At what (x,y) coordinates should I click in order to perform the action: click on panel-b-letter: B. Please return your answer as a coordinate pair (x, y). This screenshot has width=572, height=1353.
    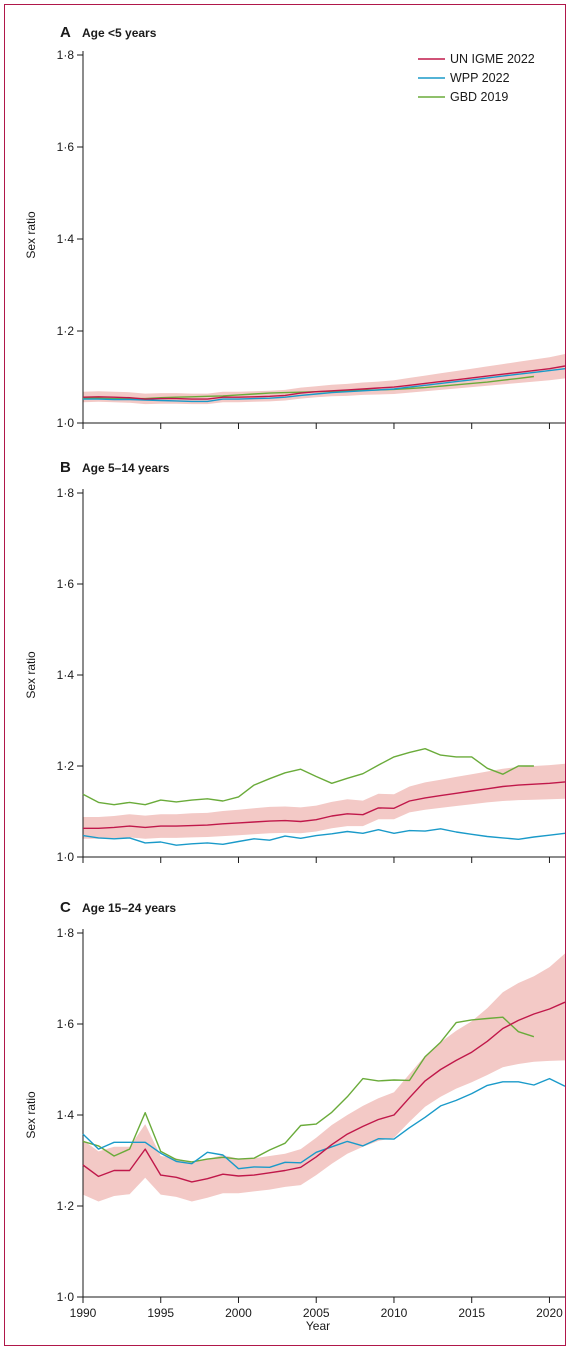
    Looking at the image, I should click on (65, 467).